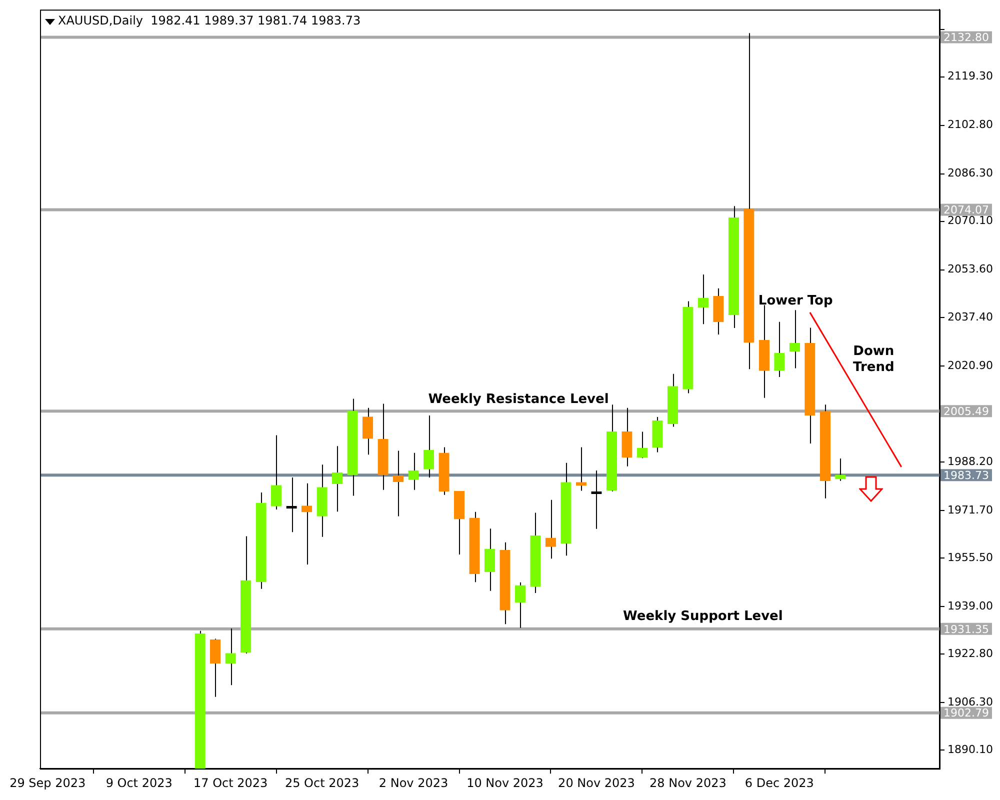 This screenshot has height=800, width=1000. What do you see at coordinates (518, 400) in the screenshot?
I see `annotation: Weekly Resistance Level` at bounding box center [518, 400].